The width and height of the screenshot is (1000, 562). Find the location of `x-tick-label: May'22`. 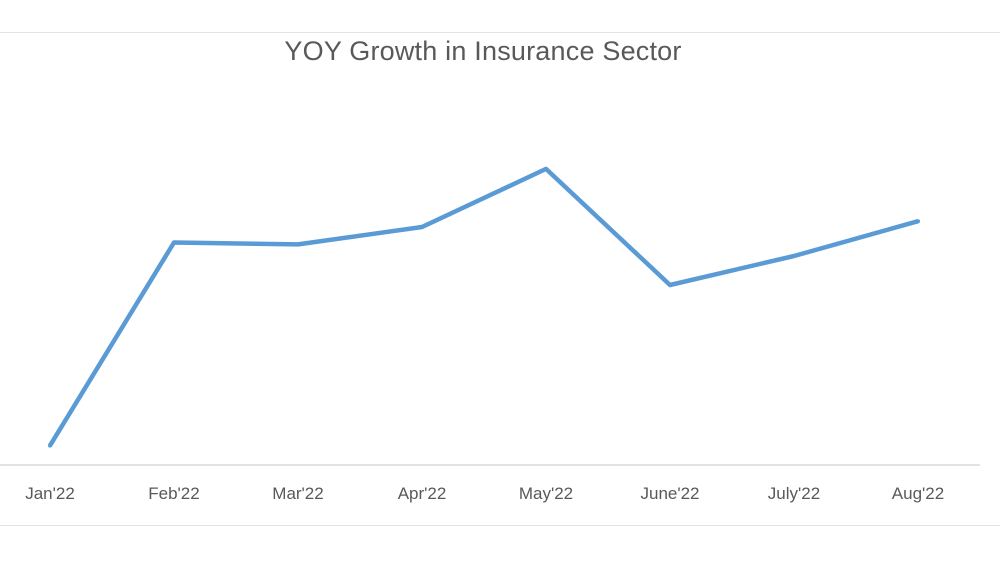

x-tick-label: May'22 is located at coordinates (546, 493).